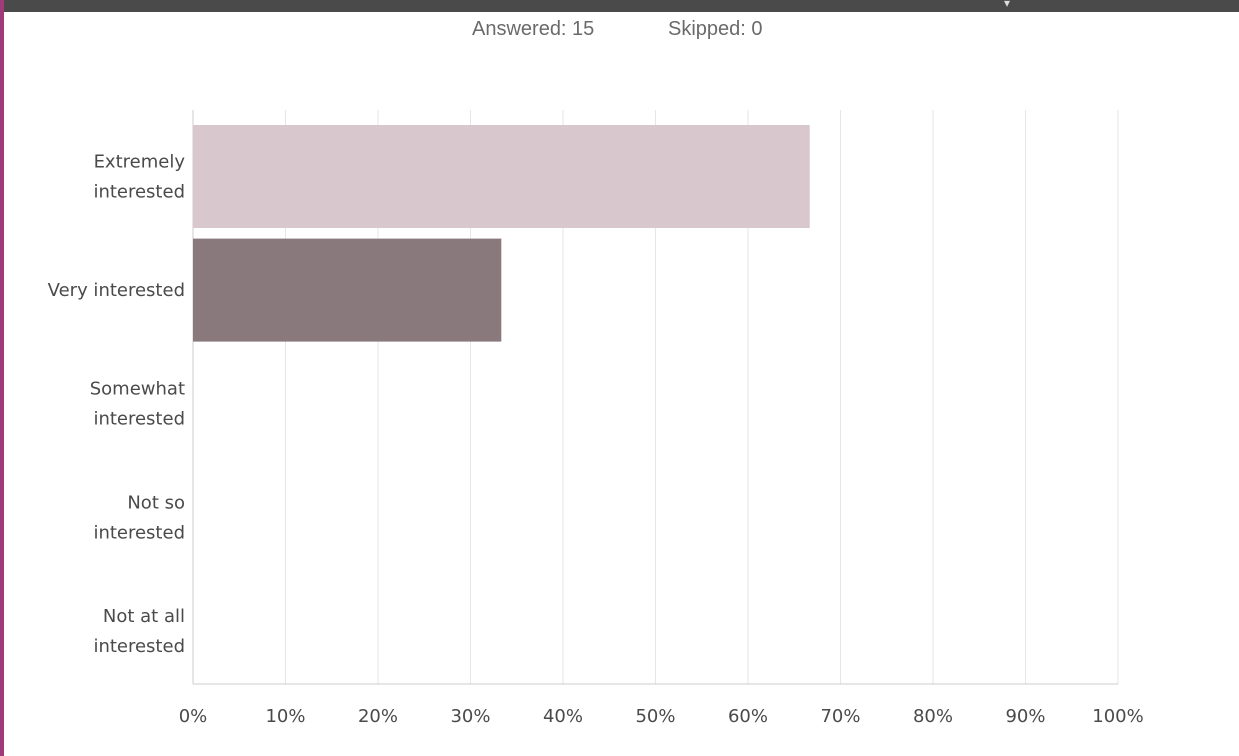 This screenshot has width=1239, height=756. I want to click on x-tick-label: 40%, so click(563, 716).